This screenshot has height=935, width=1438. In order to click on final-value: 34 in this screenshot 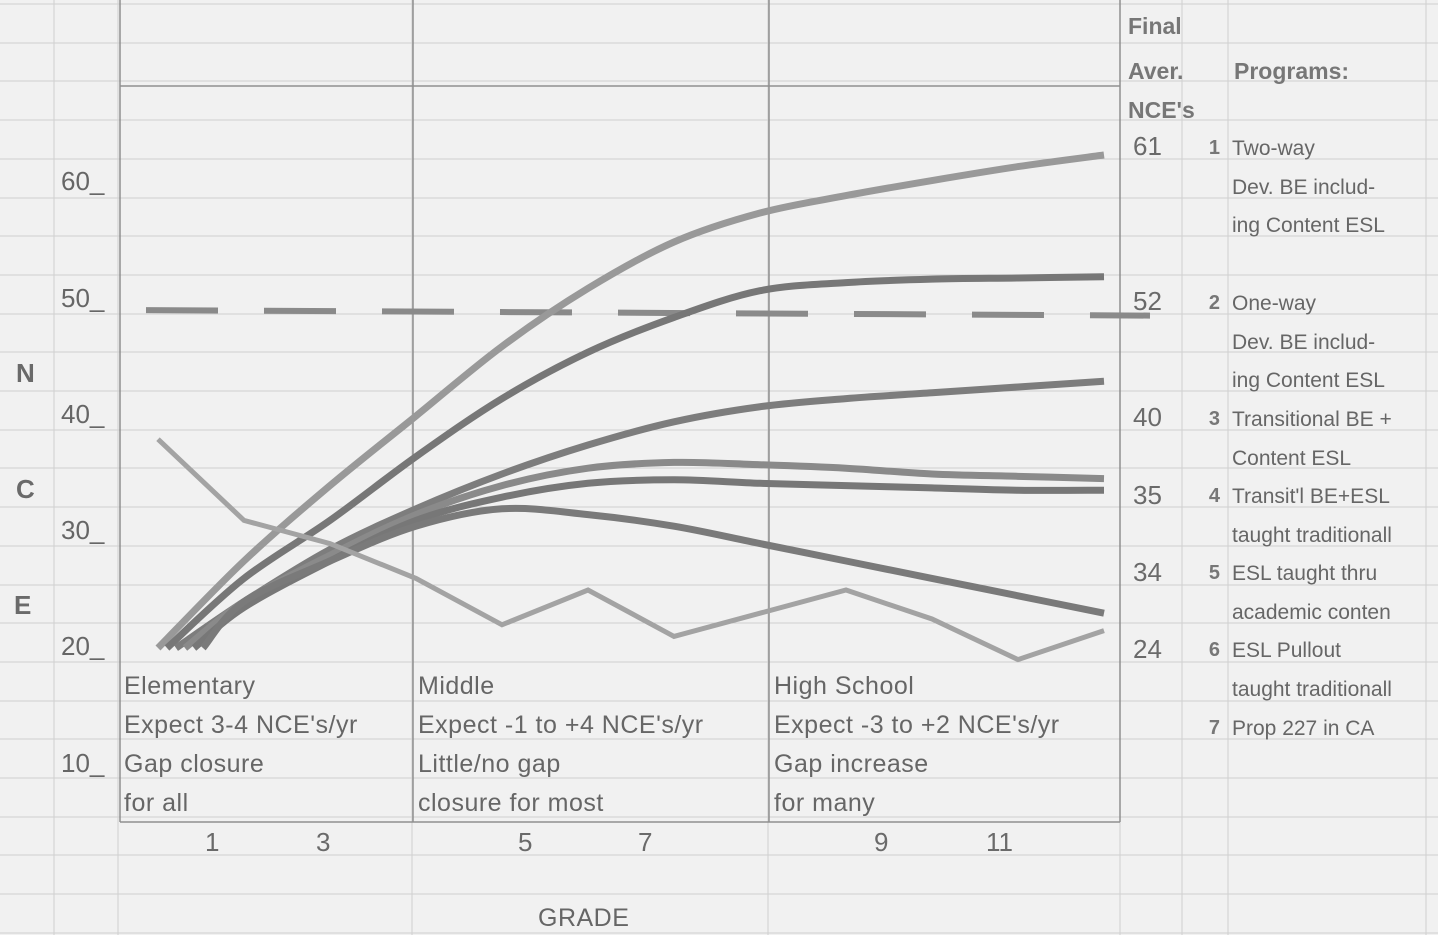, I will do `click(1147, 572)`.